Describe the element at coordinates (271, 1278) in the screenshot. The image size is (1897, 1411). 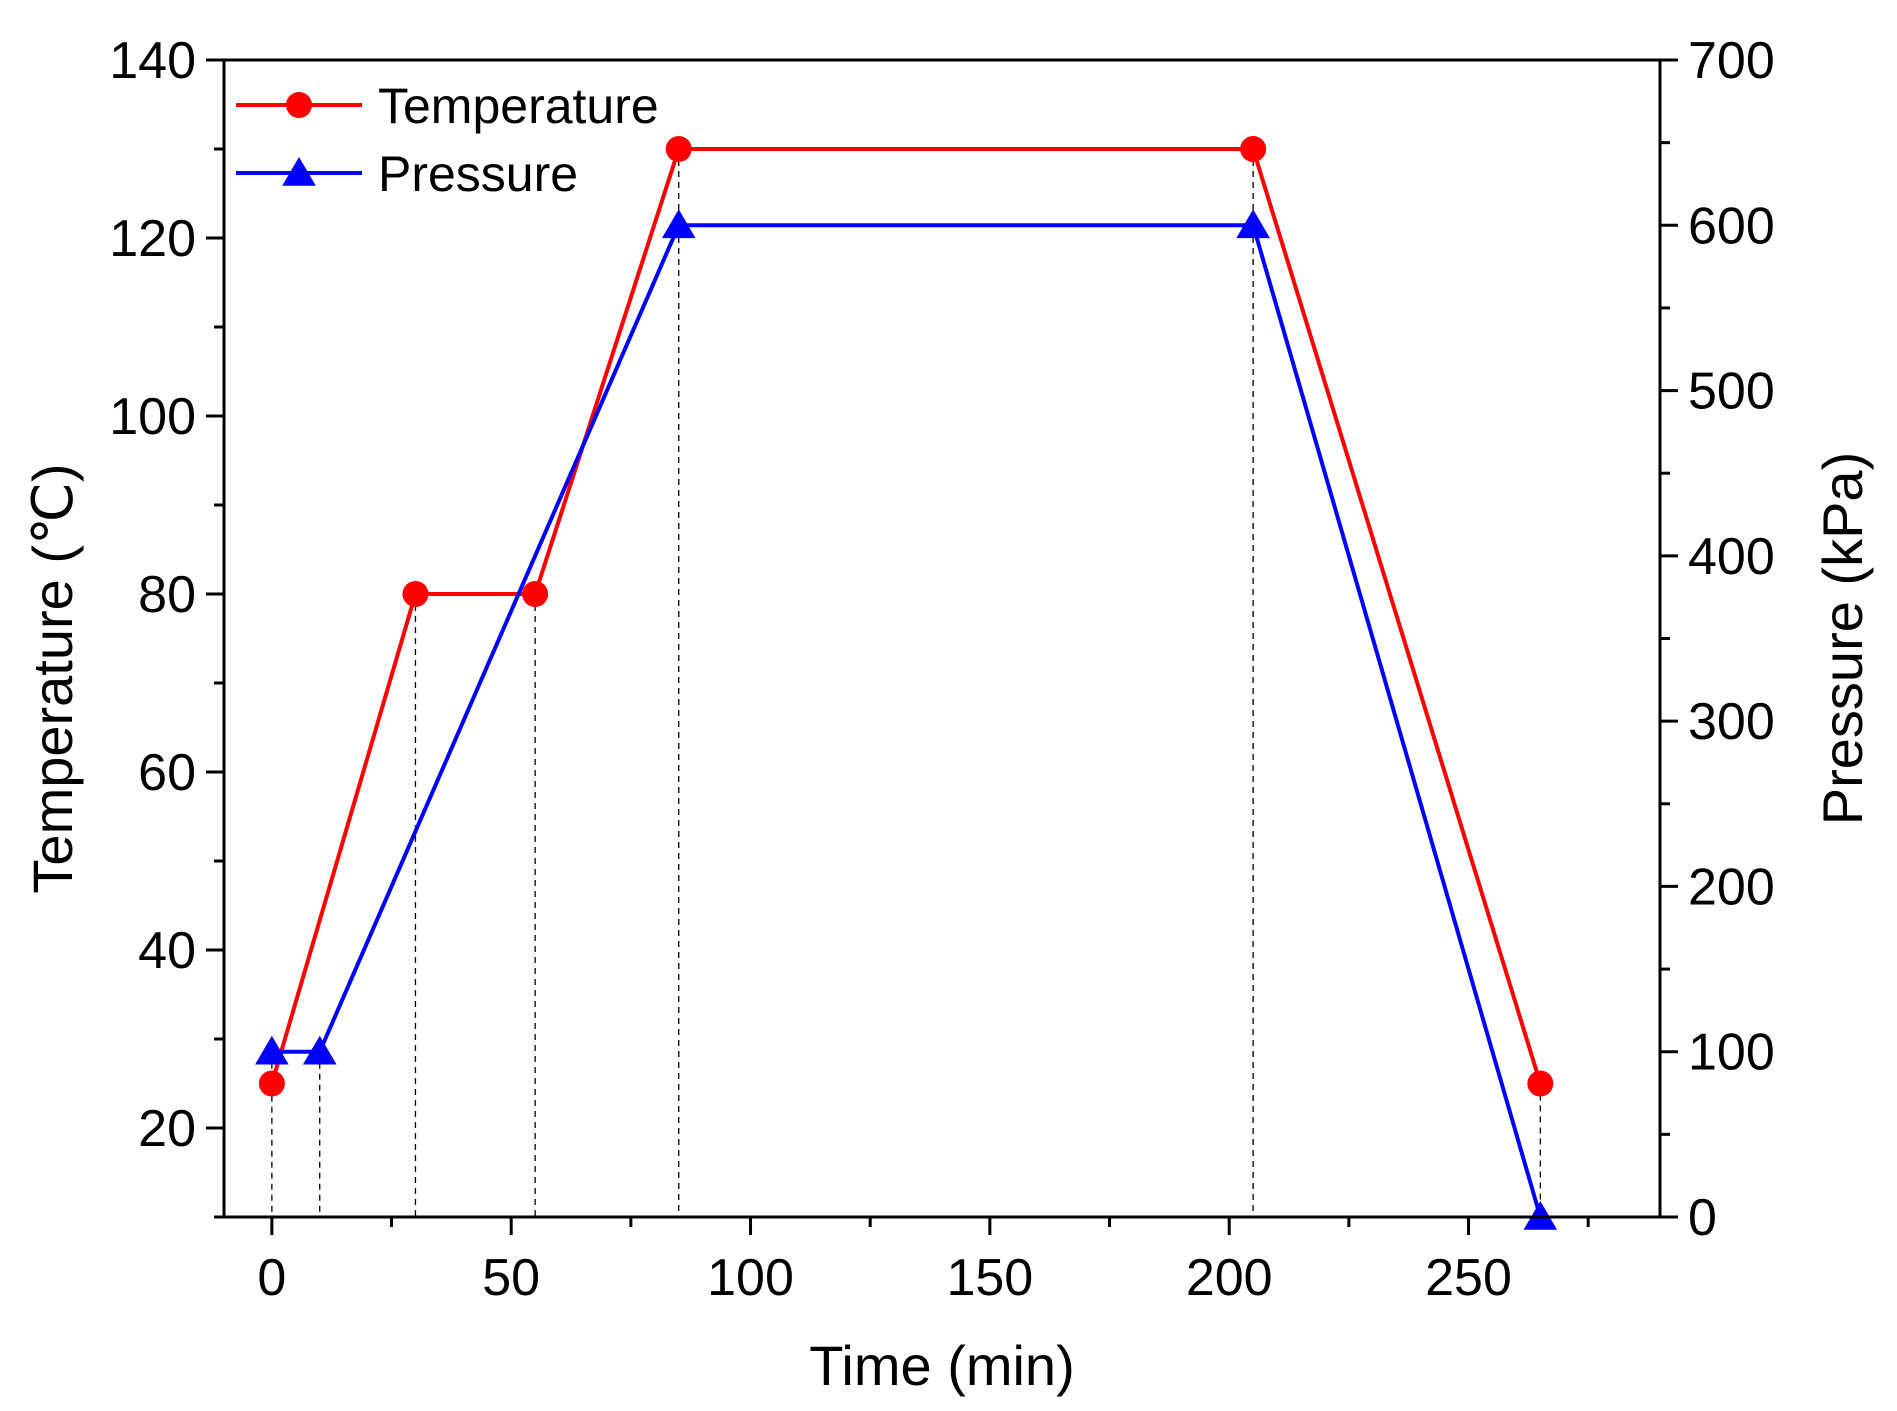
I see `x-tick-label: 0` at that location.